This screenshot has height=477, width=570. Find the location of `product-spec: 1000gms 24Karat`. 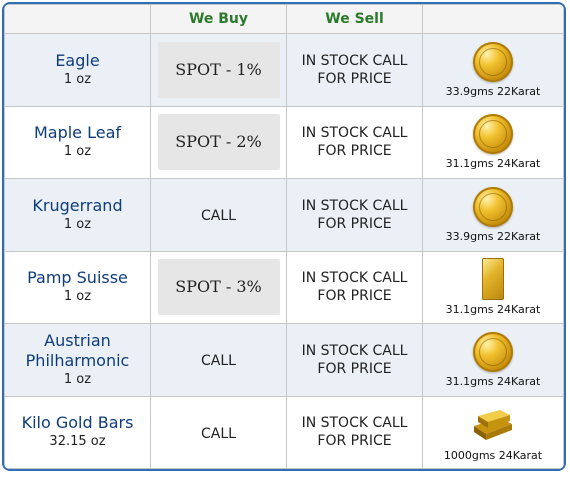

product-spec: 1000gms 24Karat is located at coordinates (493, 456).